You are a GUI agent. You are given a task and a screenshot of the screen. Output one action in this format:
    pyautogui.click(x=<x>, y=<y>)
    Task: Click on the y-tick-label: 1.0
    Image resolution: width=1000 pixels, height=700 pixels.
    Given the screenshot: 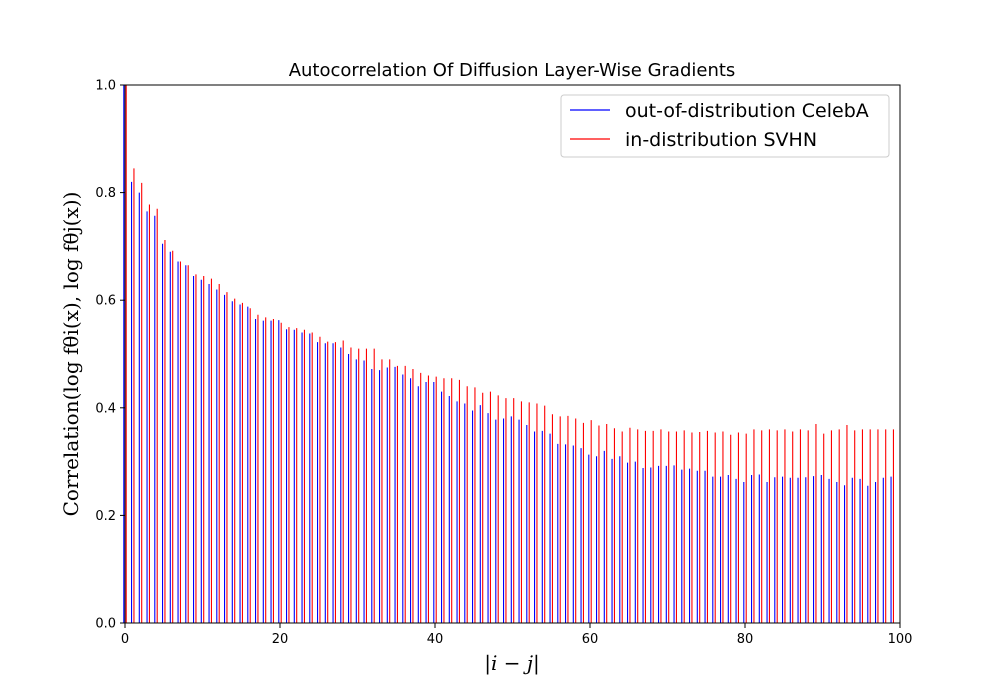 What is the action you would take?
    pyautogui.click(x=105, y=86)
    